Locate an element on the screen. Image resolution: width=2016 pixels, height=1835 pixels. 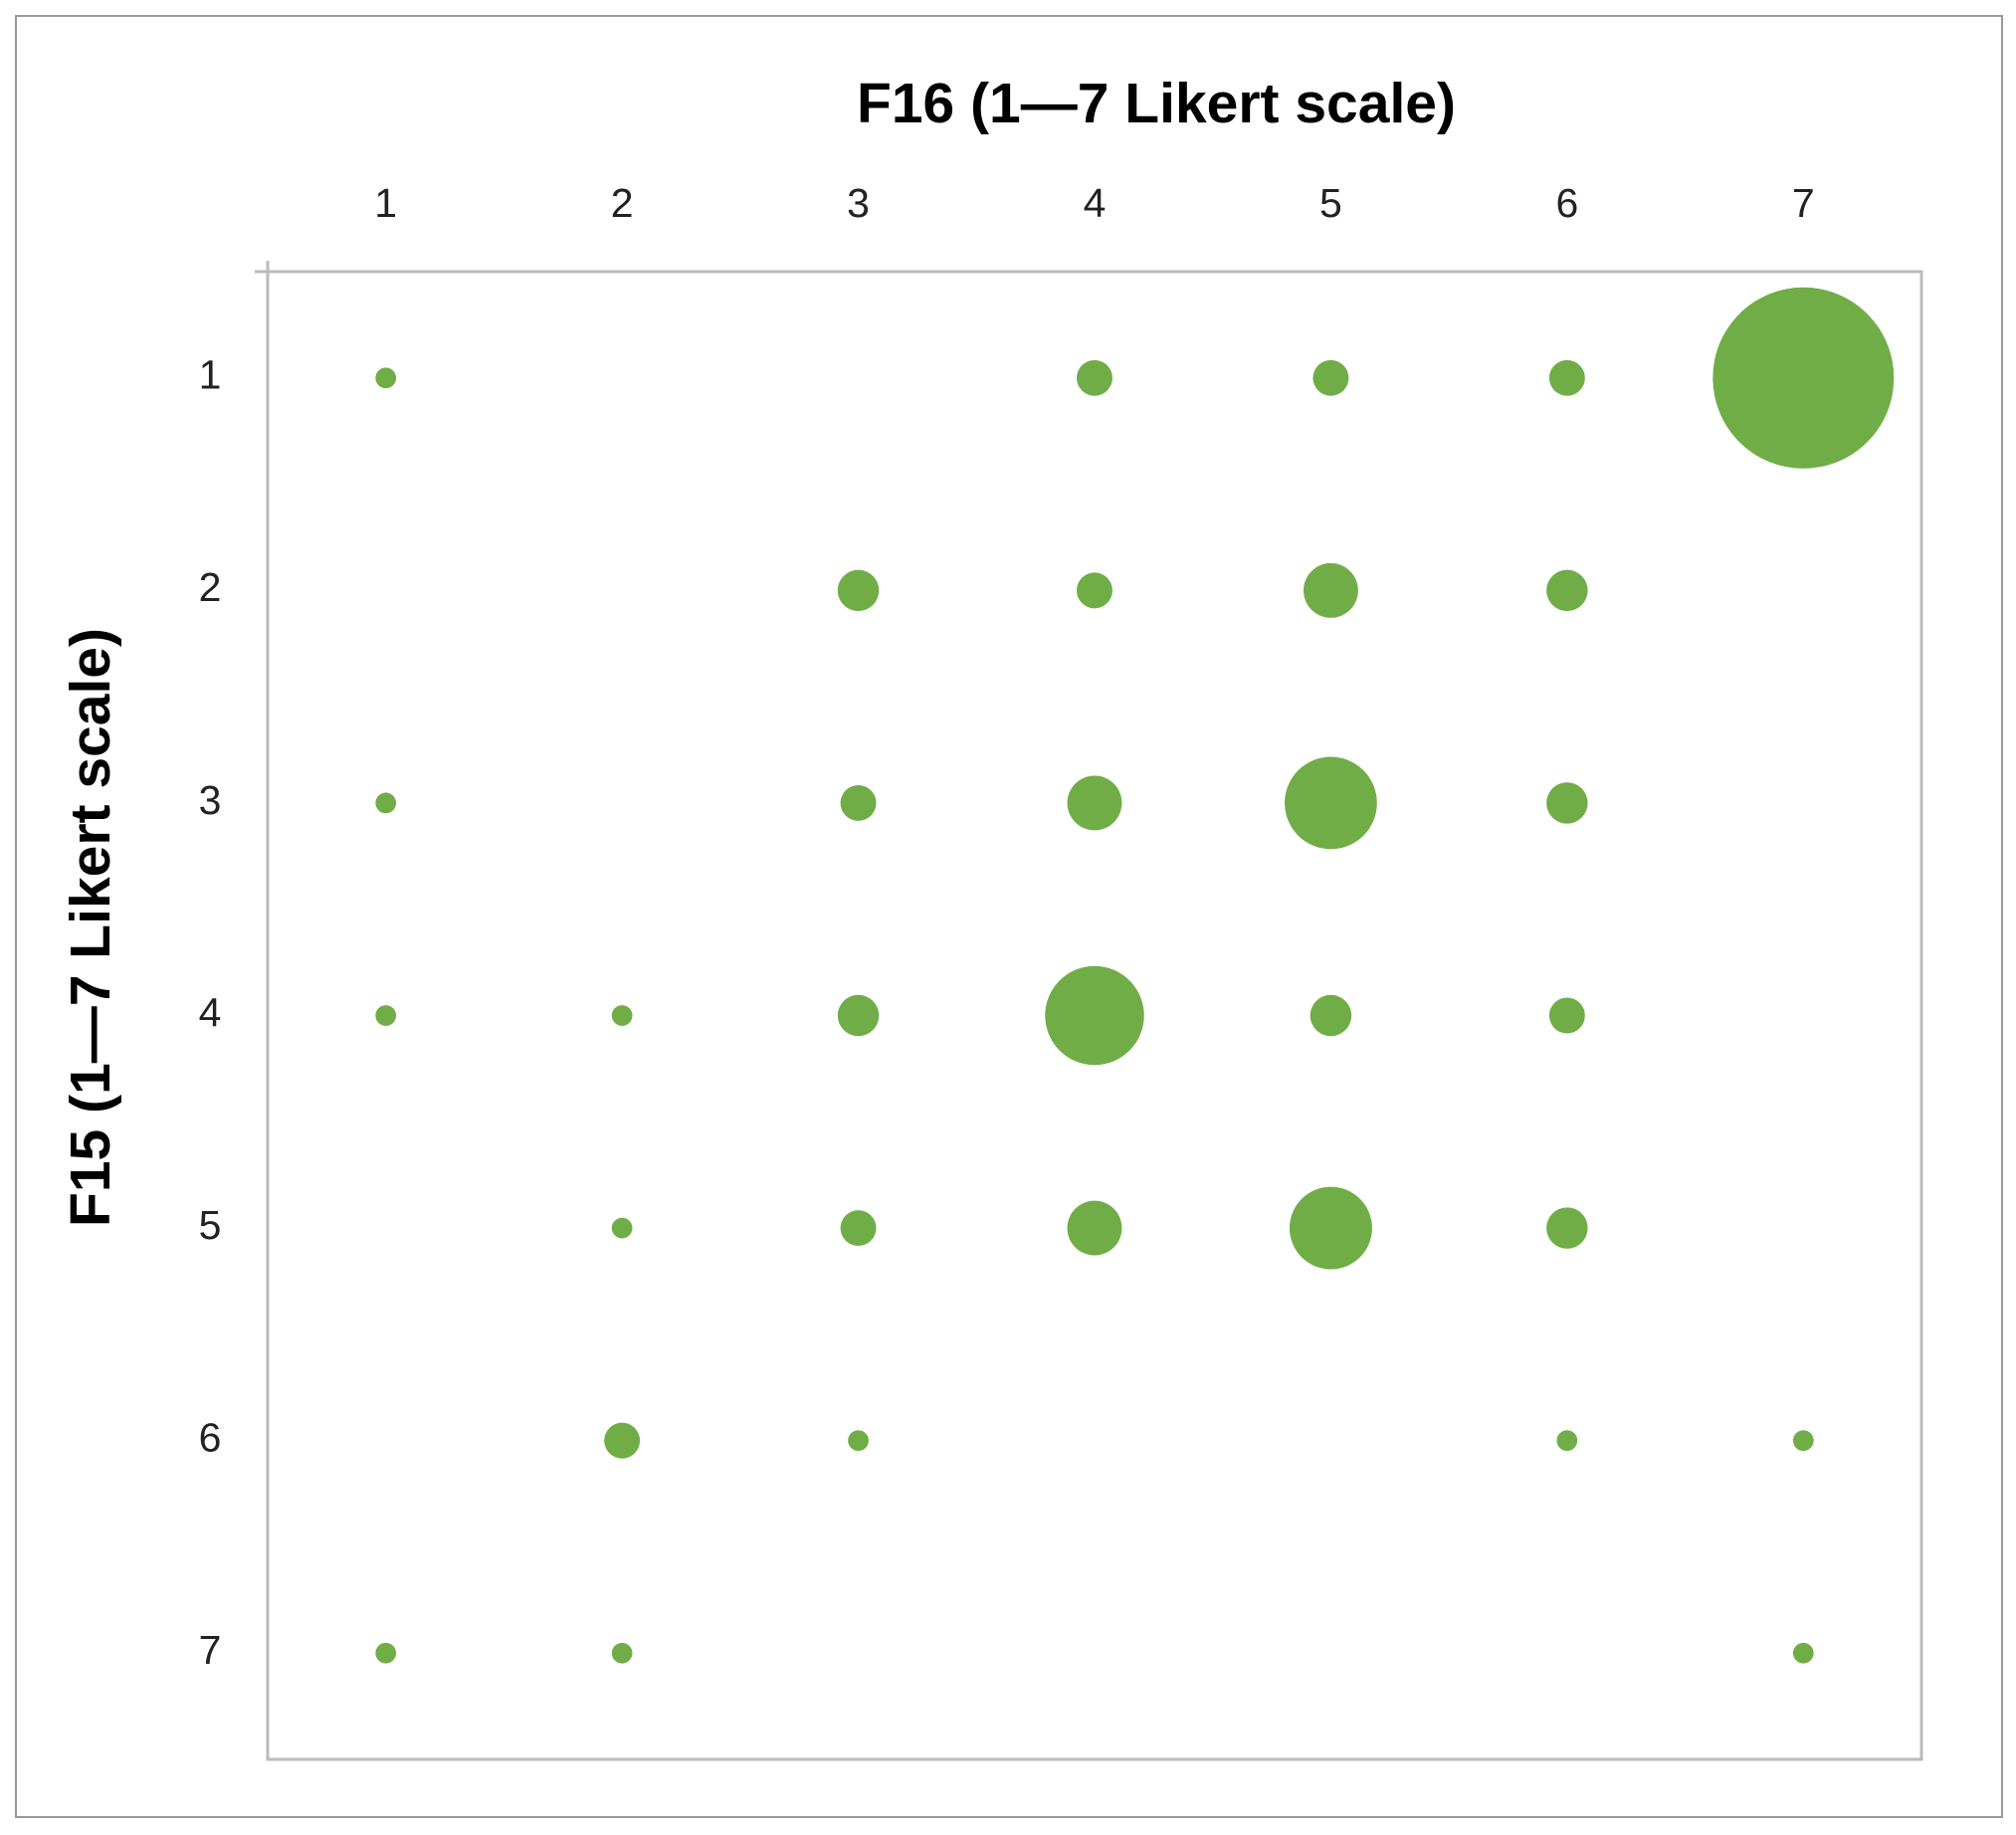
y-axis-title: F15 (1—7 Likert scale) is located at coordinates (91, 927).